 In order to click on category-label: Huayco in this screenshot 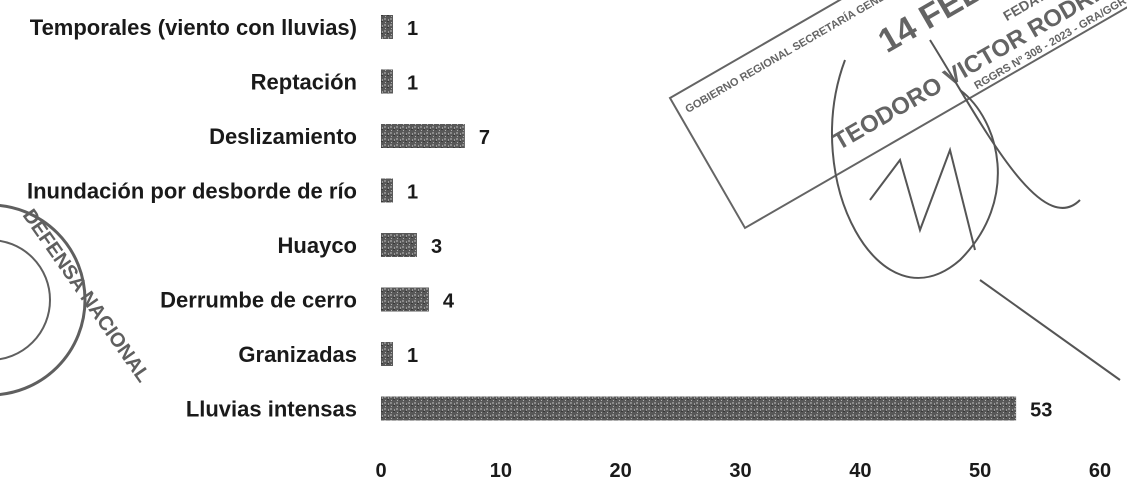, I will do `click(317, 245)`.